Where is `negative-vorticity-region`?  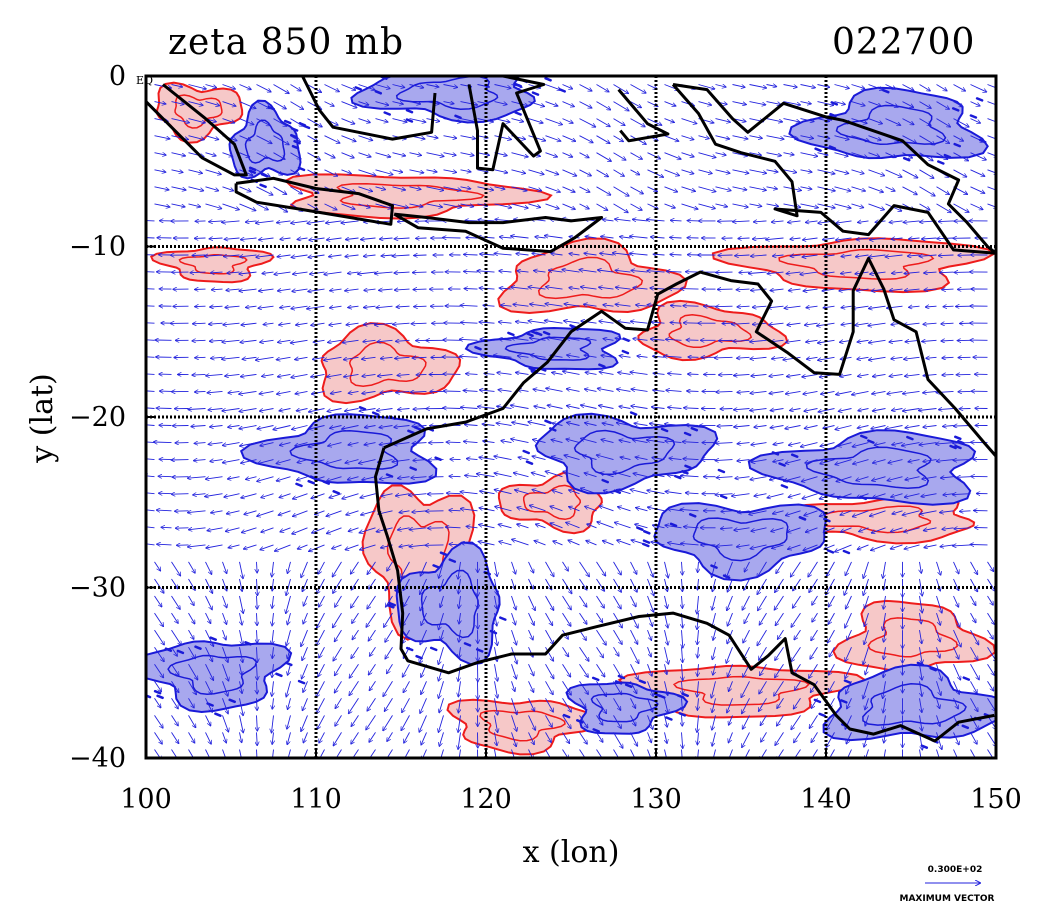 negative-vorticity-region is located at coordinates (219, 677).